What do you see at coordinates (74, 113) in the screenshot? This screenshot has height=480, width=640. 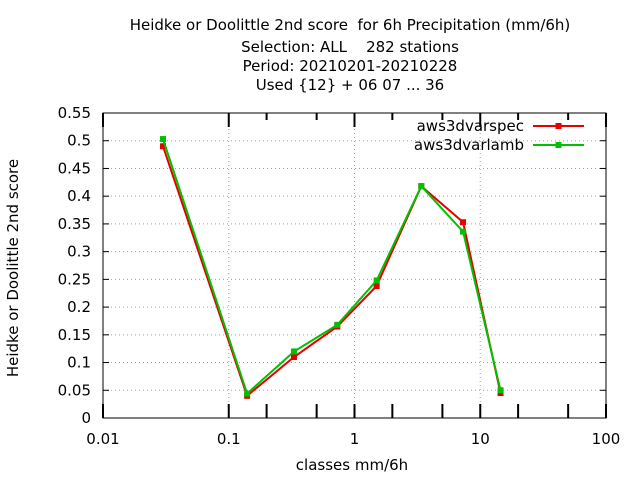 I see `y-tick-label: 0.55` at bounding box center [74, 113].